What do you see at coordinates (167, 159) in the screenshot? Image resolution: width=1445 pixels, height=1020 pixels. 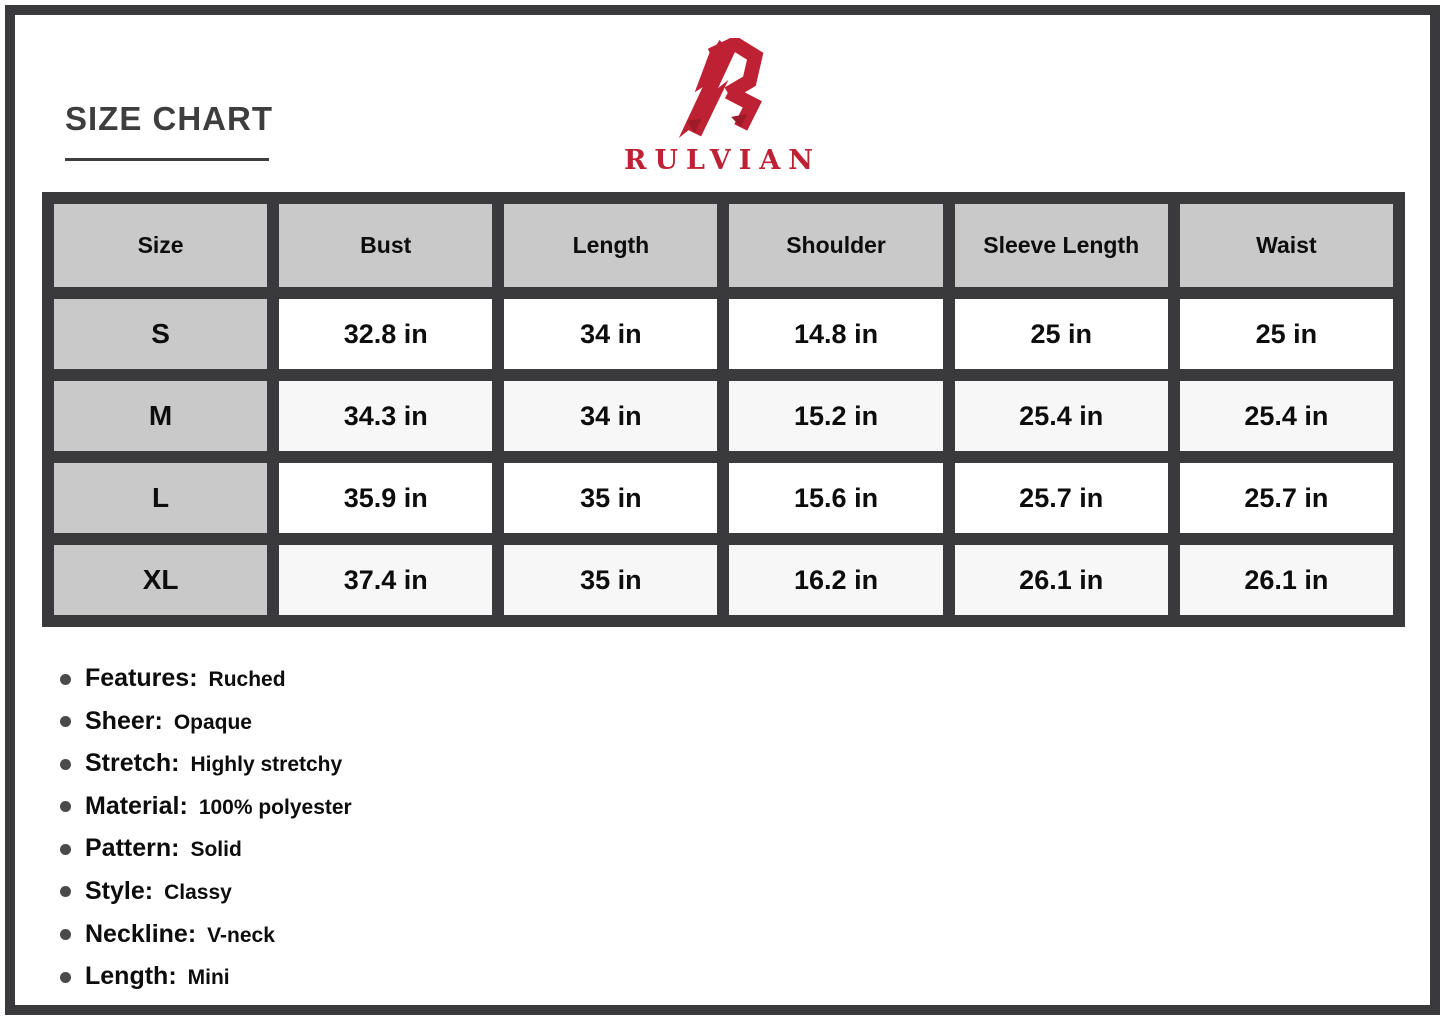 I see `title-underline` at bounding box center [167, 159].